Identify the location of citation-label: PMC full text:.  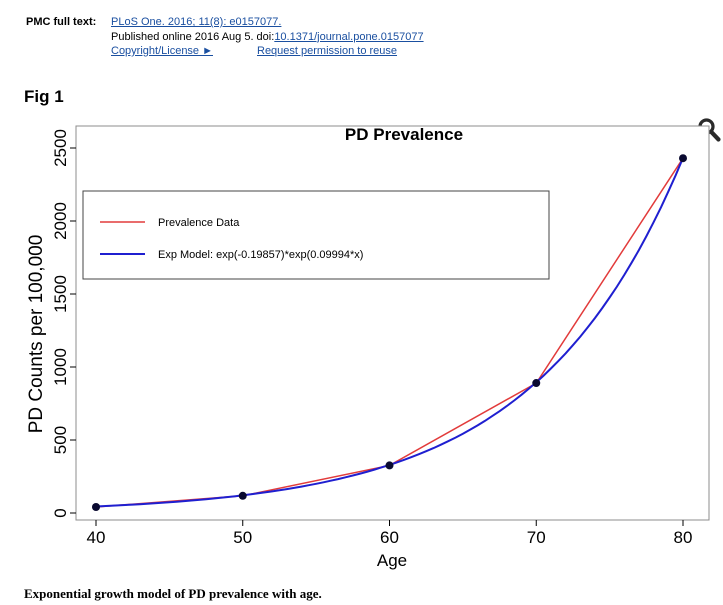
(61, 22).